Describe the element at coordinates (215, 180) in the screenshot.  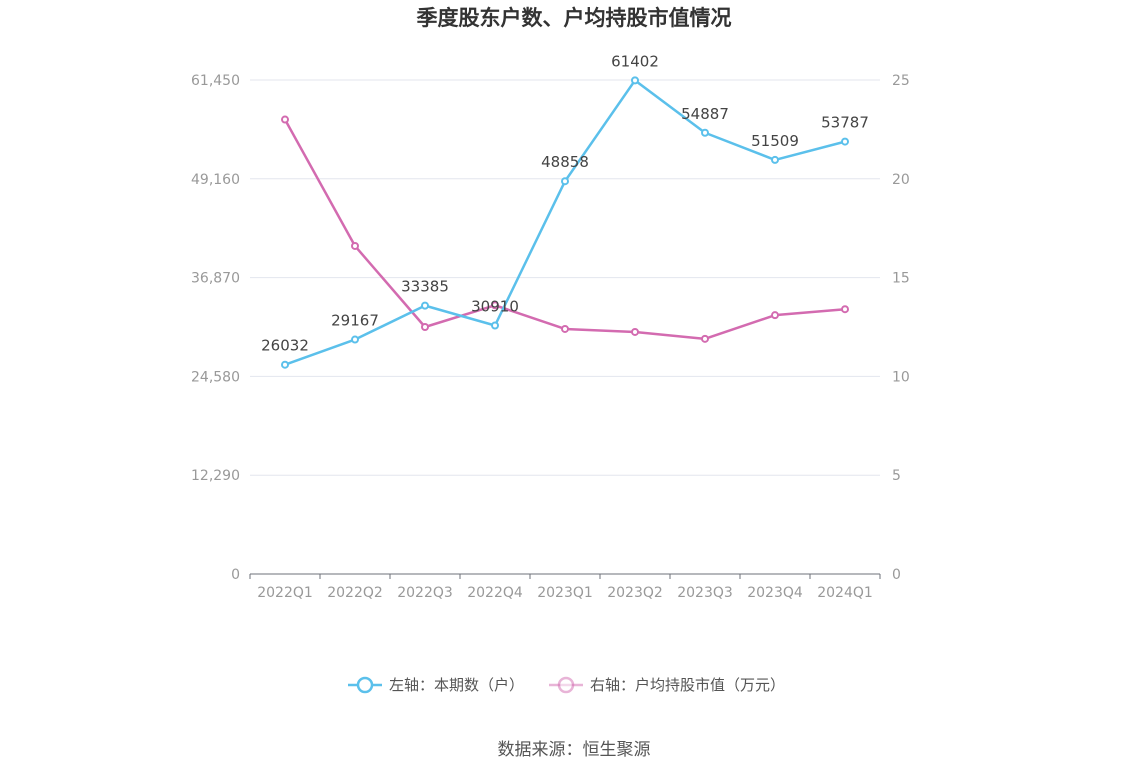
I see `left-axis-tick-label: 49,160` at that location.